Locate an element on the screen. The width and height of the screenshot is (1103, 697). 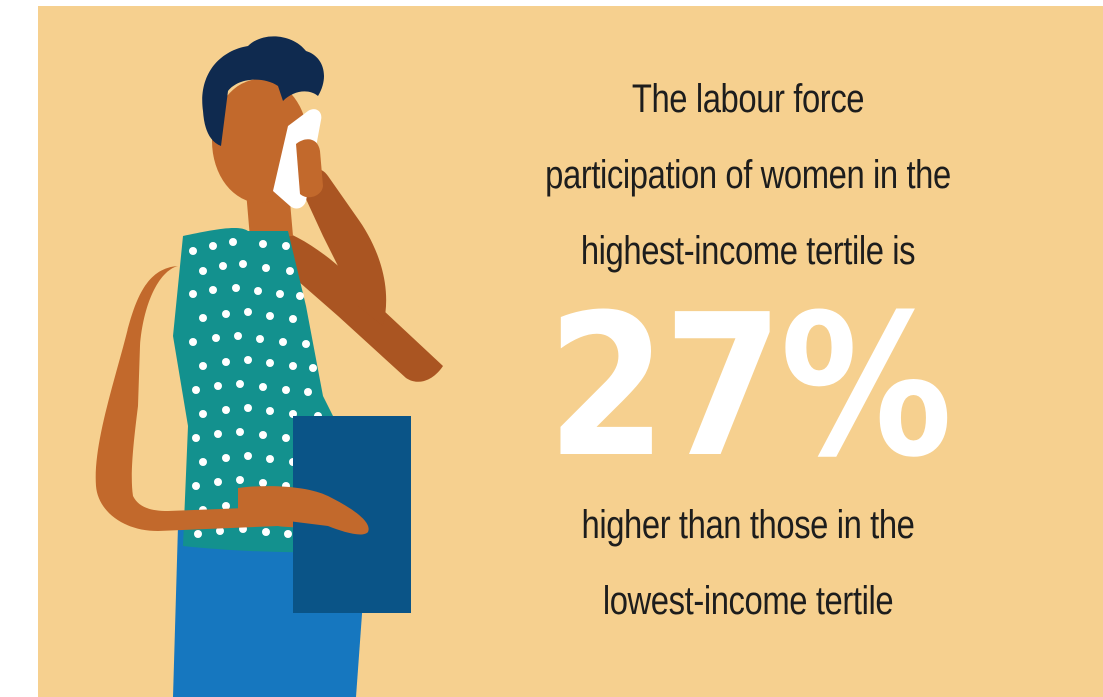
footer-line-1: higher than those in the is located at coordinates (748, 525).